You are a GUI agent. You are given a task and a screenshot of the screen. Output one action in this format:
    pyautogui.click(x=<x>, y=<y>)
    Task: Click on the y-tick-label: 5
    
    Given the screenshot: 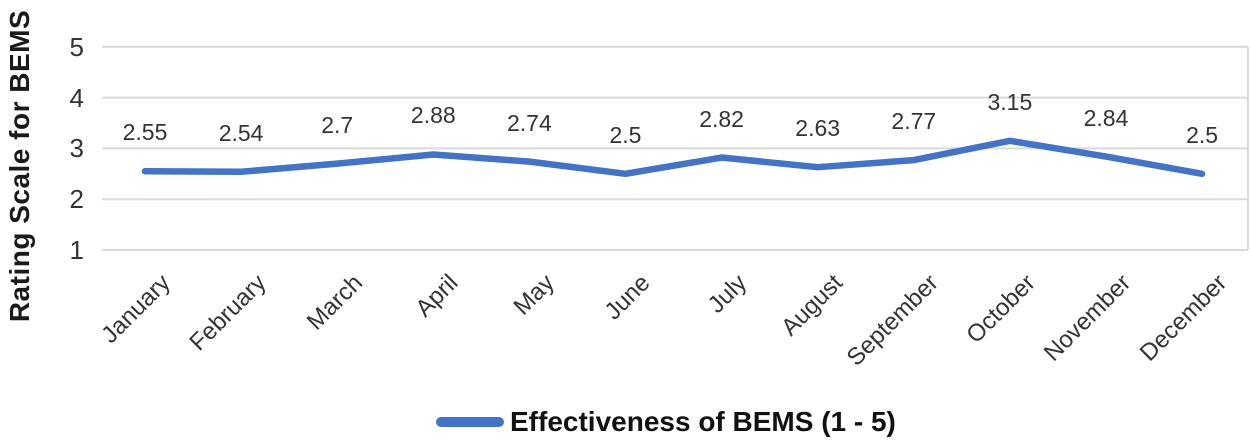 What is the action you would take?
    pyautogui.click(x=76, y=46)
    